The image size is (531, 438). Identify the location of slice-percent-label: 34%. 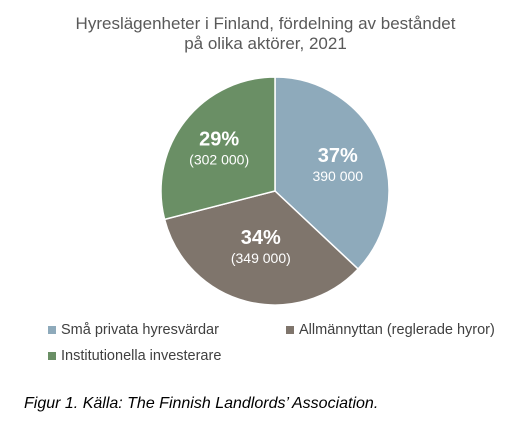
(261, 238).